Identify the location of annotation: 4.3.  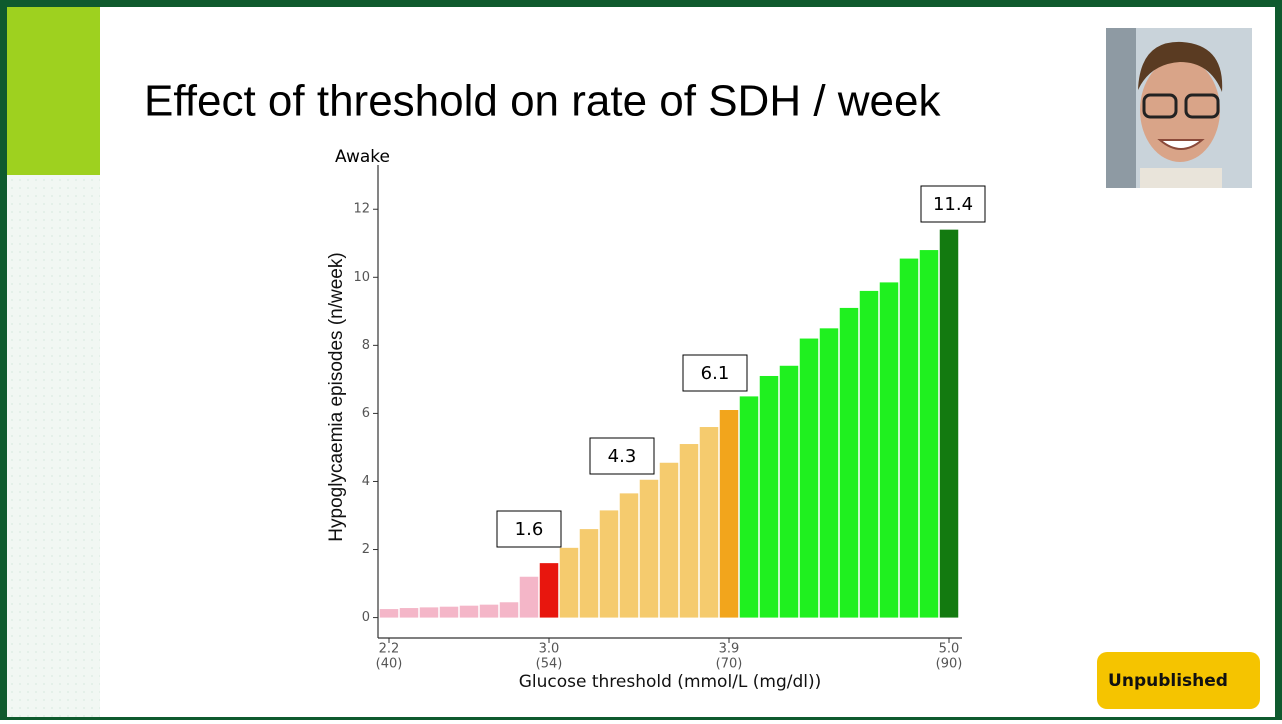
(622, 456).